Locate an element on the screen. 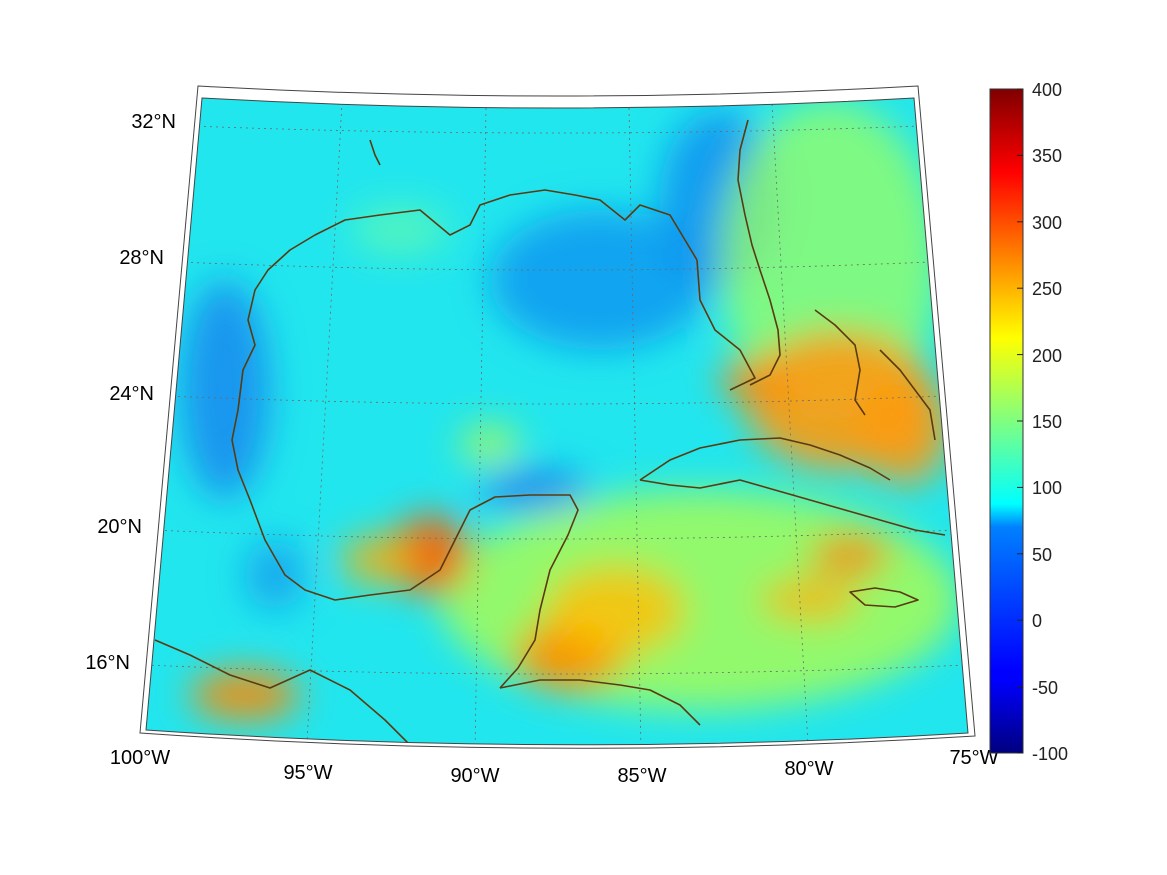 The width and height of the screenshot is (1167, 875). field-low-yucatan-north is located at coordinates (535, 490).